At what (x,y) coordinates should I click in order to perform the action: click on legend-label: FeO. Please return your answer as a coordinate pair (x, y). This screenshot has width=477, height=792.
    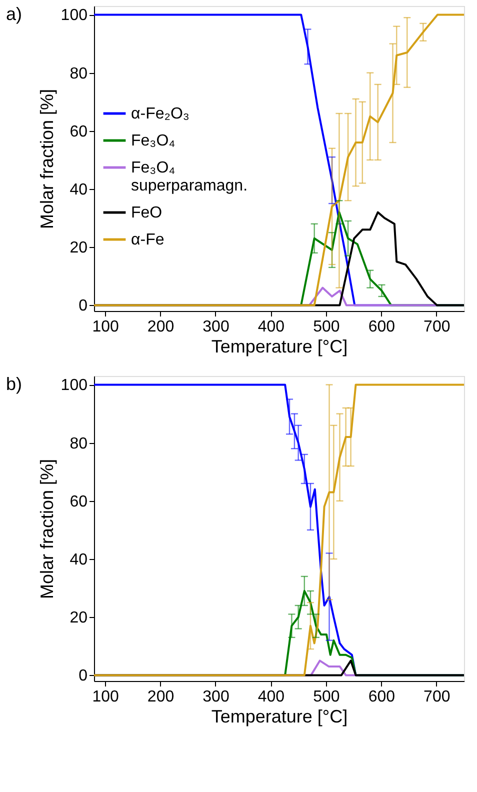
    Looking at the image, I should click on (146, 213).